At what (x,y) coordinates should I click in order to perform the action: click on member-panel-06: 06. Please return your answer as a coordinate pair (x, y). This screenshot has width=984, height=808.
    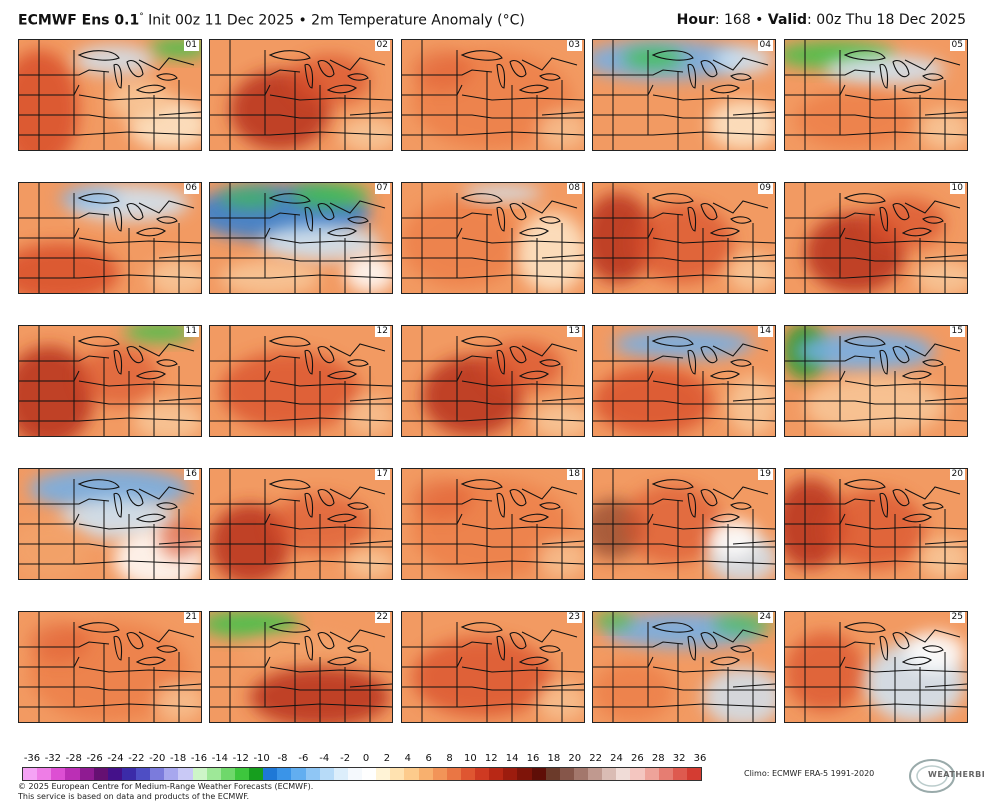
    Looking at the image, I should click on (110, 238).